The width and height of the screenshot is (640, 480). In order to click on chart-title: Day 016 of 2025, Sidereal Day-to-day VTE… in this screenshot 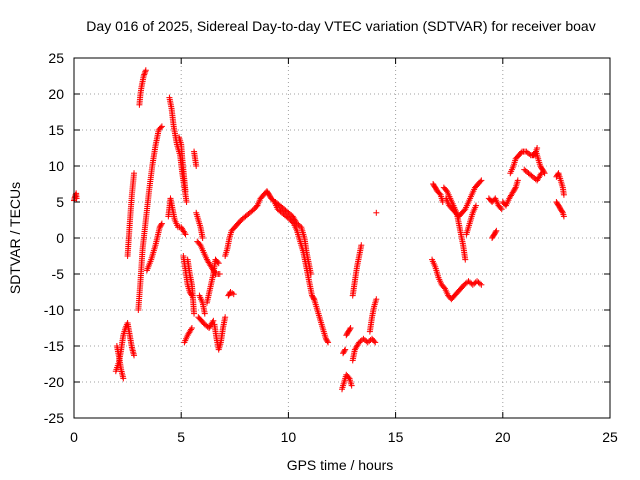, I will do `click(340, 26)`.